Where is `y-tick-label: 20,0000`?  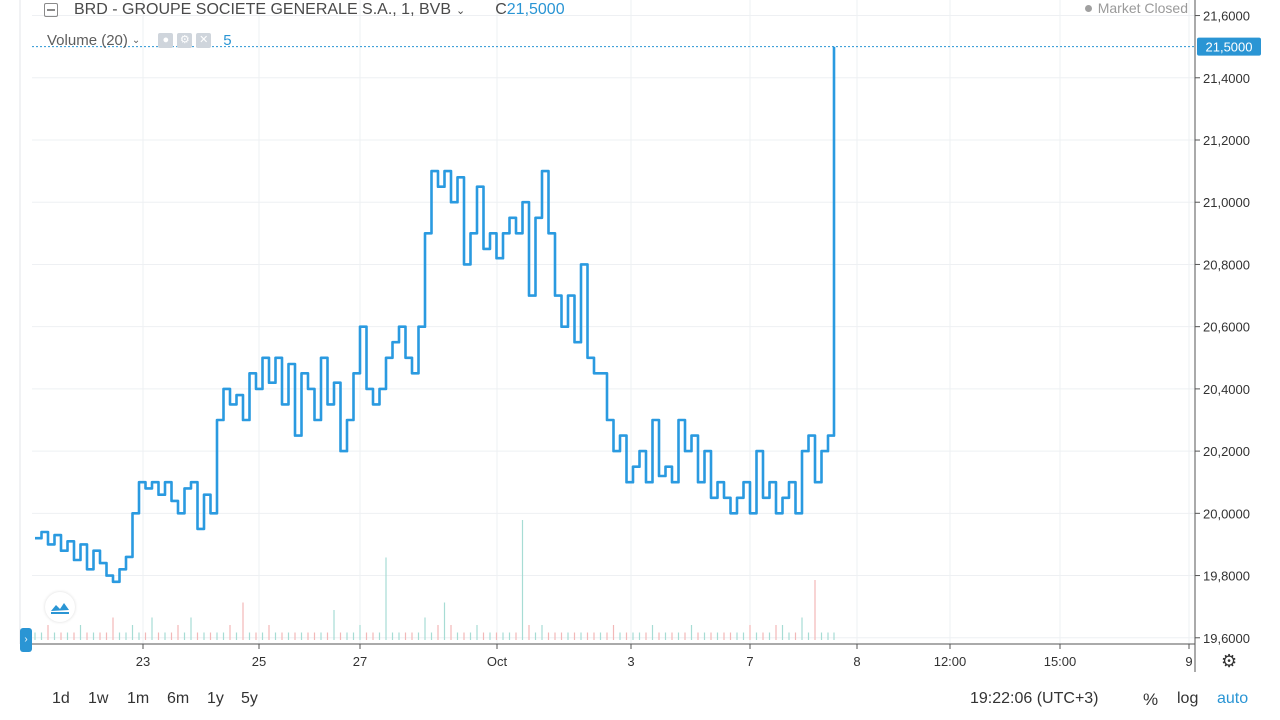 y-tick-label: 20,0000 is located at coordinates (1226, 513).